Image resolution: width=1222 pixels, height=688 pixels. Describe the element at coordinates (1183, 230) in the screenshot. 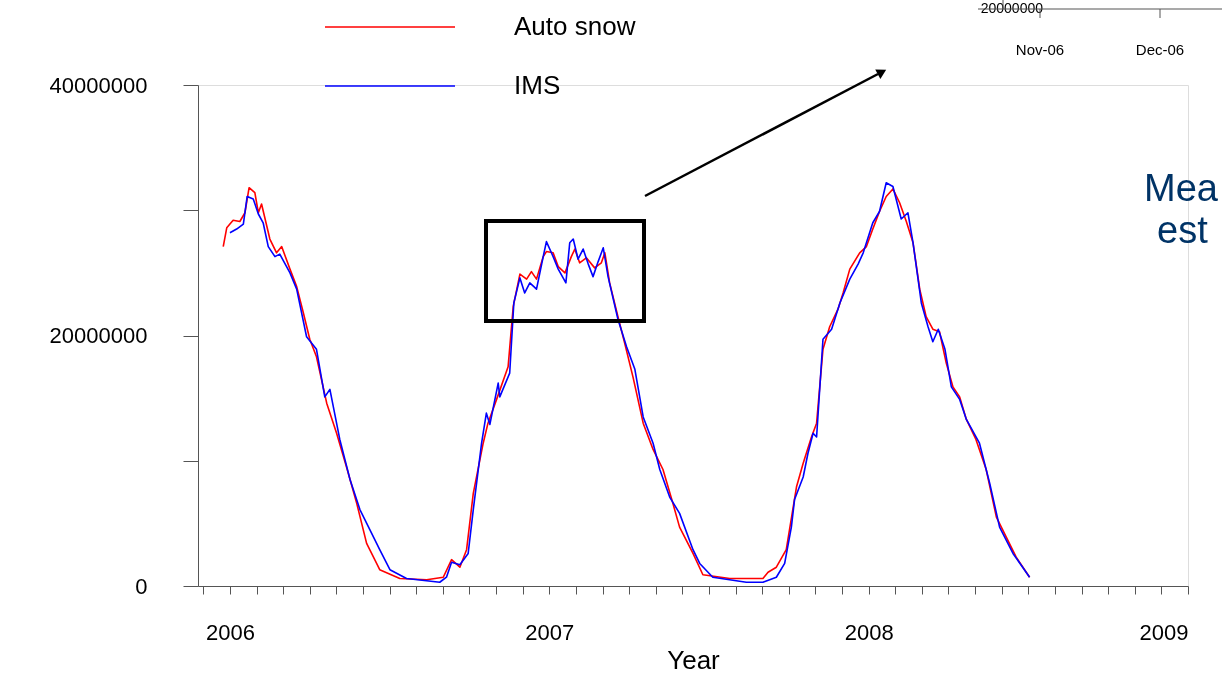

I see `annotation: est` at that location.